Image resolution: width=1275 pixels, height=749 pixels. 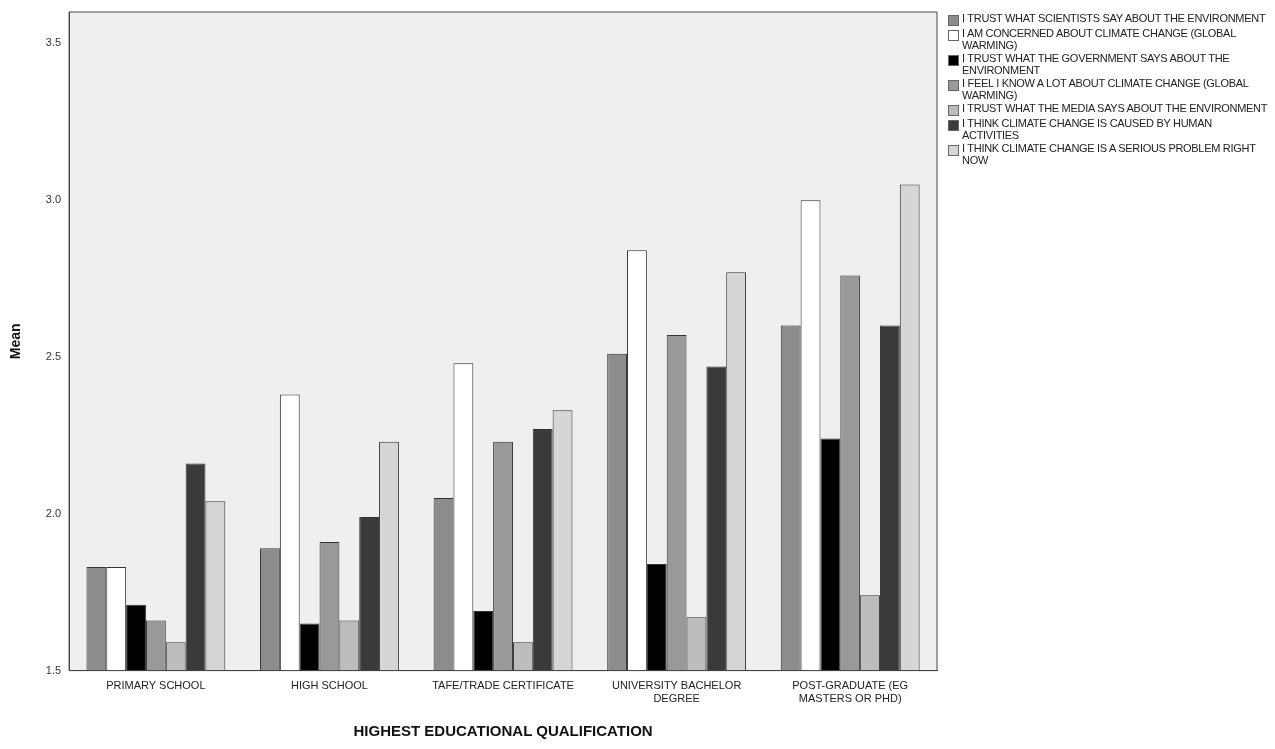 What do you see at coordinates (1114, 18) in the screenshot?
I see `legend-label: I TRUST WHAT SCIENTISTS SAY ABOUT THE ENVIRONMENT` at bounding box center [1114, 18].